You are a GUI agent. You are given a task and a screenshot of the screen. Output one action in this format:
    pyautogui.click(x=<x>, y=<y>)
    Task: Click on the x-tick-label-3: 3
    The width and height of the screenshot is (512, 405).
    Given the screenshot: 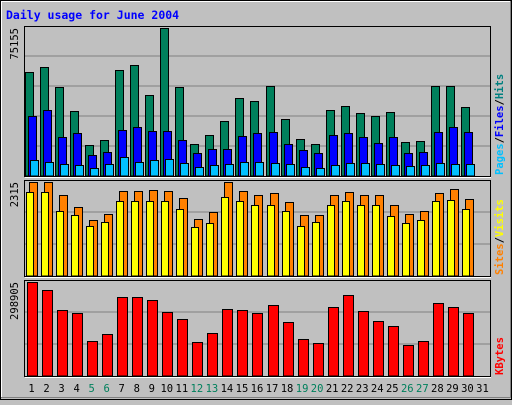 What is the action you would take?
    pyautogui.click(x=61, y=389)
    